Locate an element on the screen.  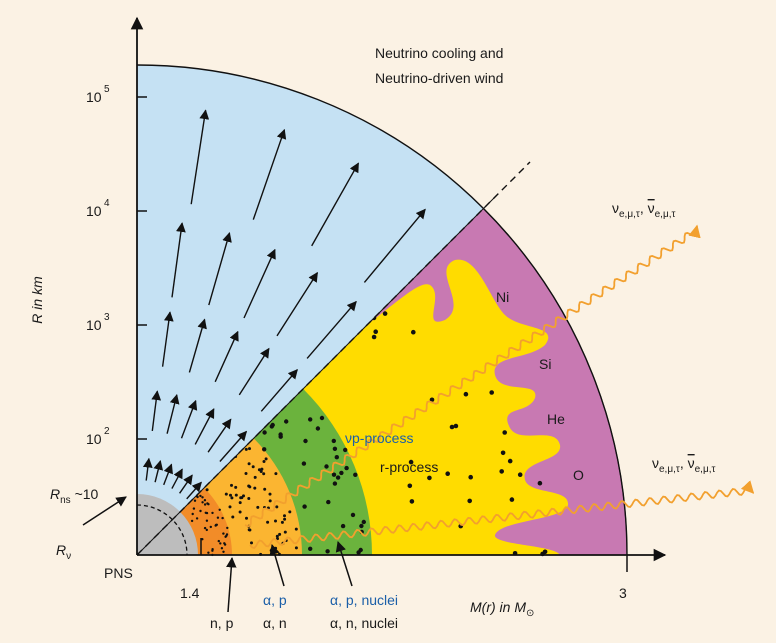
svg-text: 10 is located at coordinates (94, 97).